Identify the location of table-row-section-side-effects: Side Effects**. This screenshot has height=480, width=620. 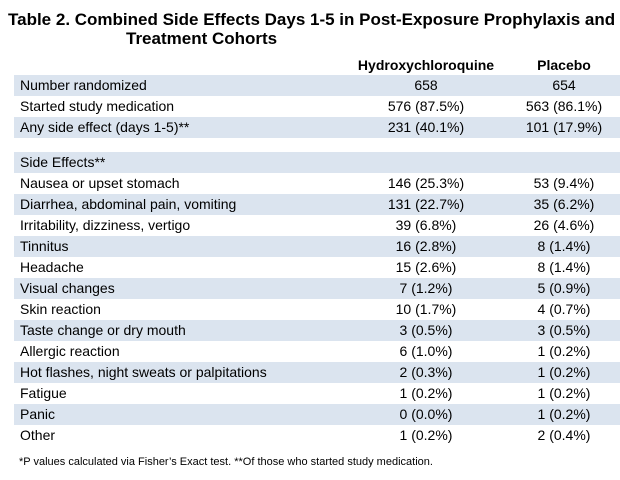
(317, 162).